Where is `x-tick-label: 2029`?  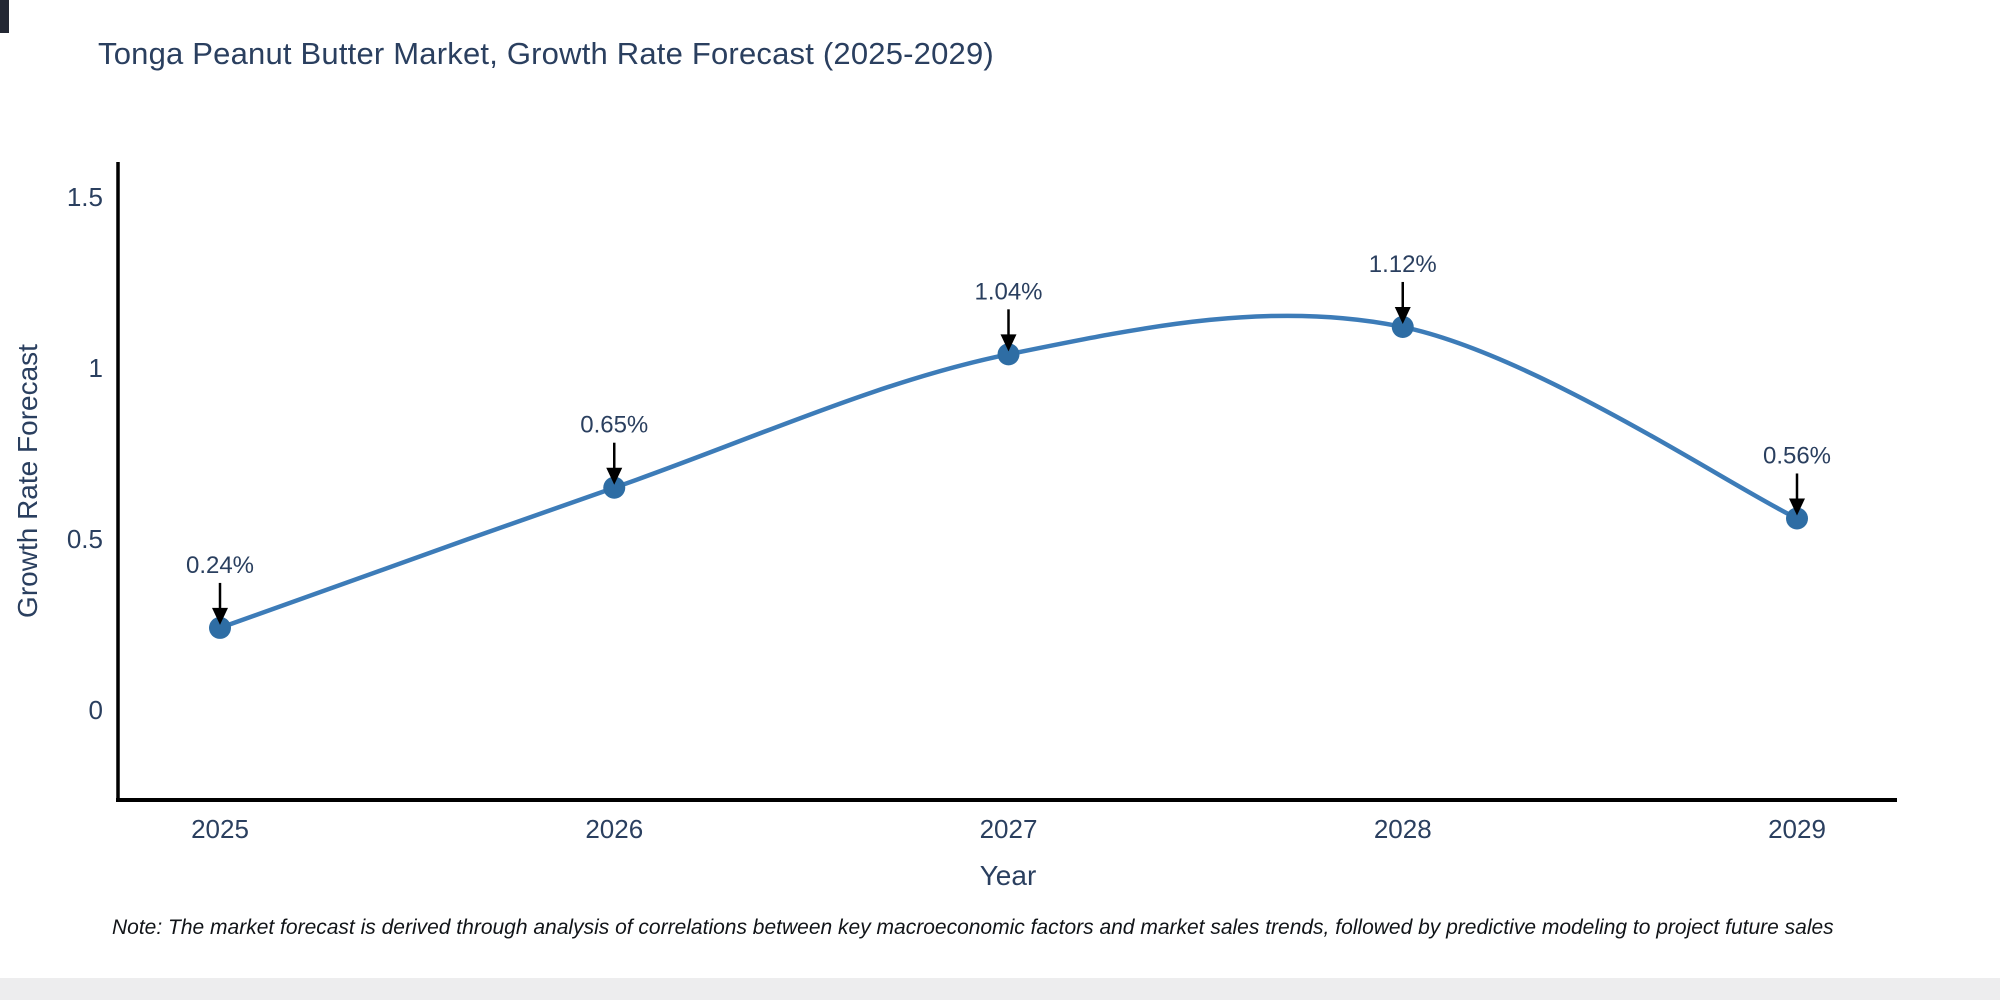 x-tick-label: 2029 is located at coordinates (1797, 829).